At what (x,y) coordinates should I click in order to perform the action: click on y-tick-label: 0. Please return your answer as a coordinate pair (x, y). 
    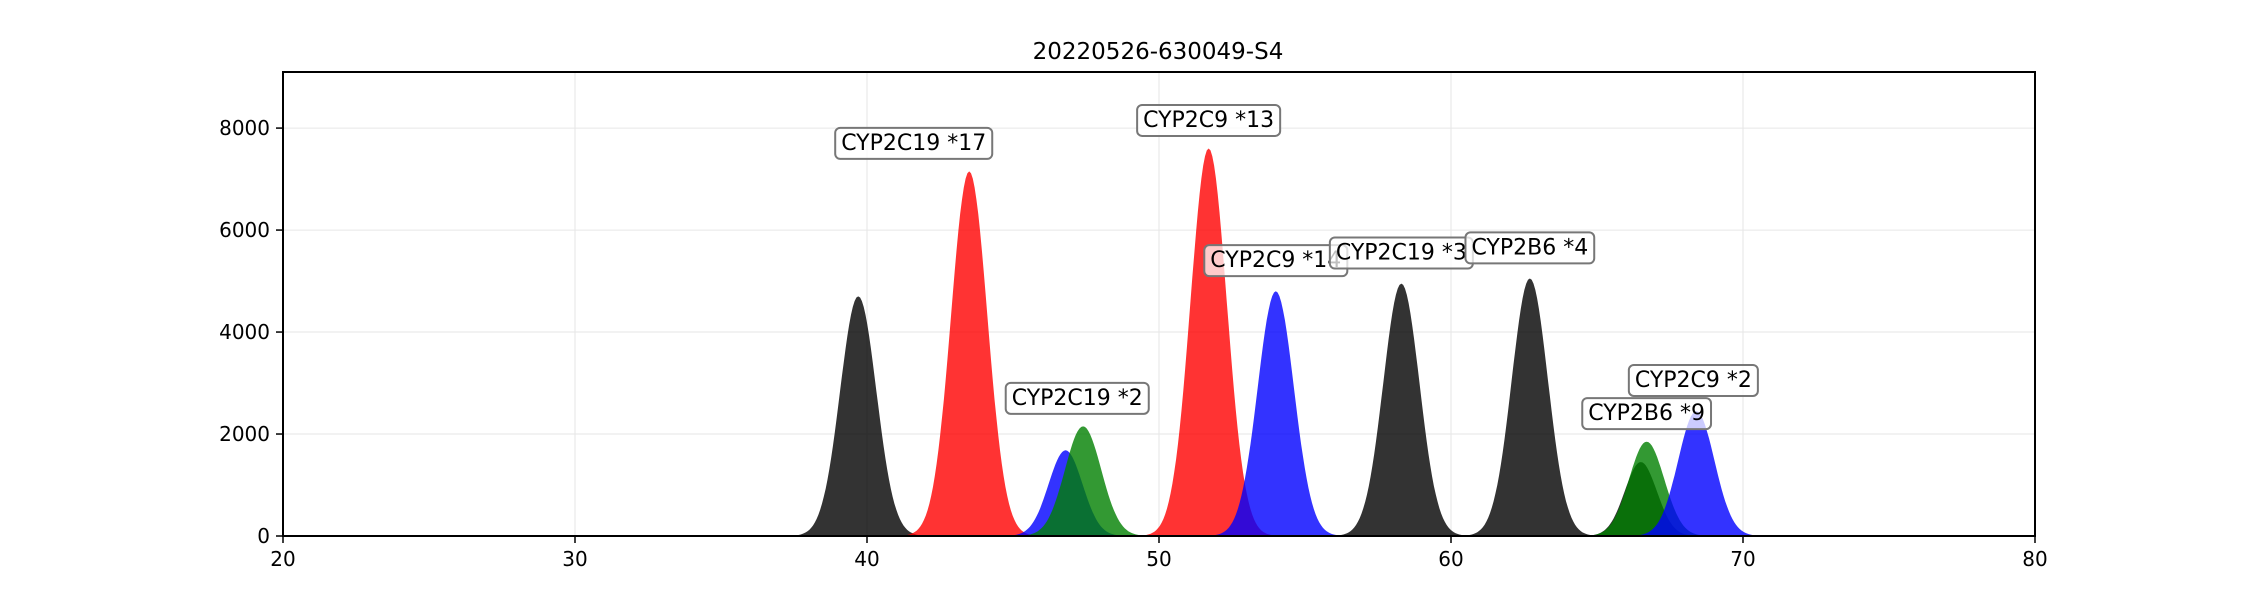
    Looking at the image, I should click on (263, 536).